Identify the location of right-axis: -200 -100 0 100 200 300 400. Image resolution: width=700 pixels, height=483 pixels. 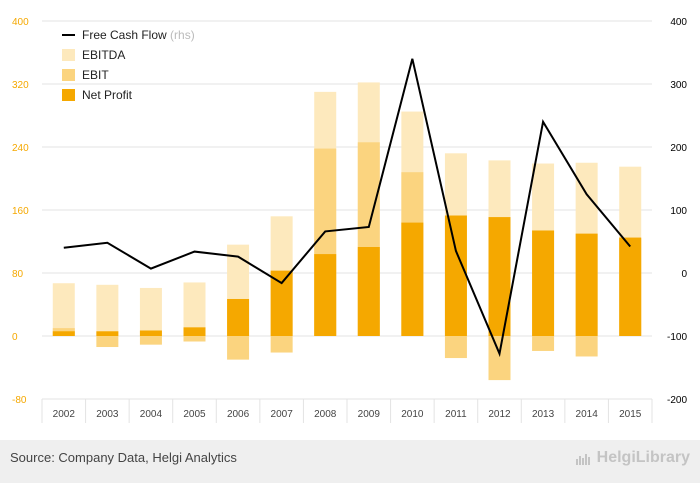
(677, 211).